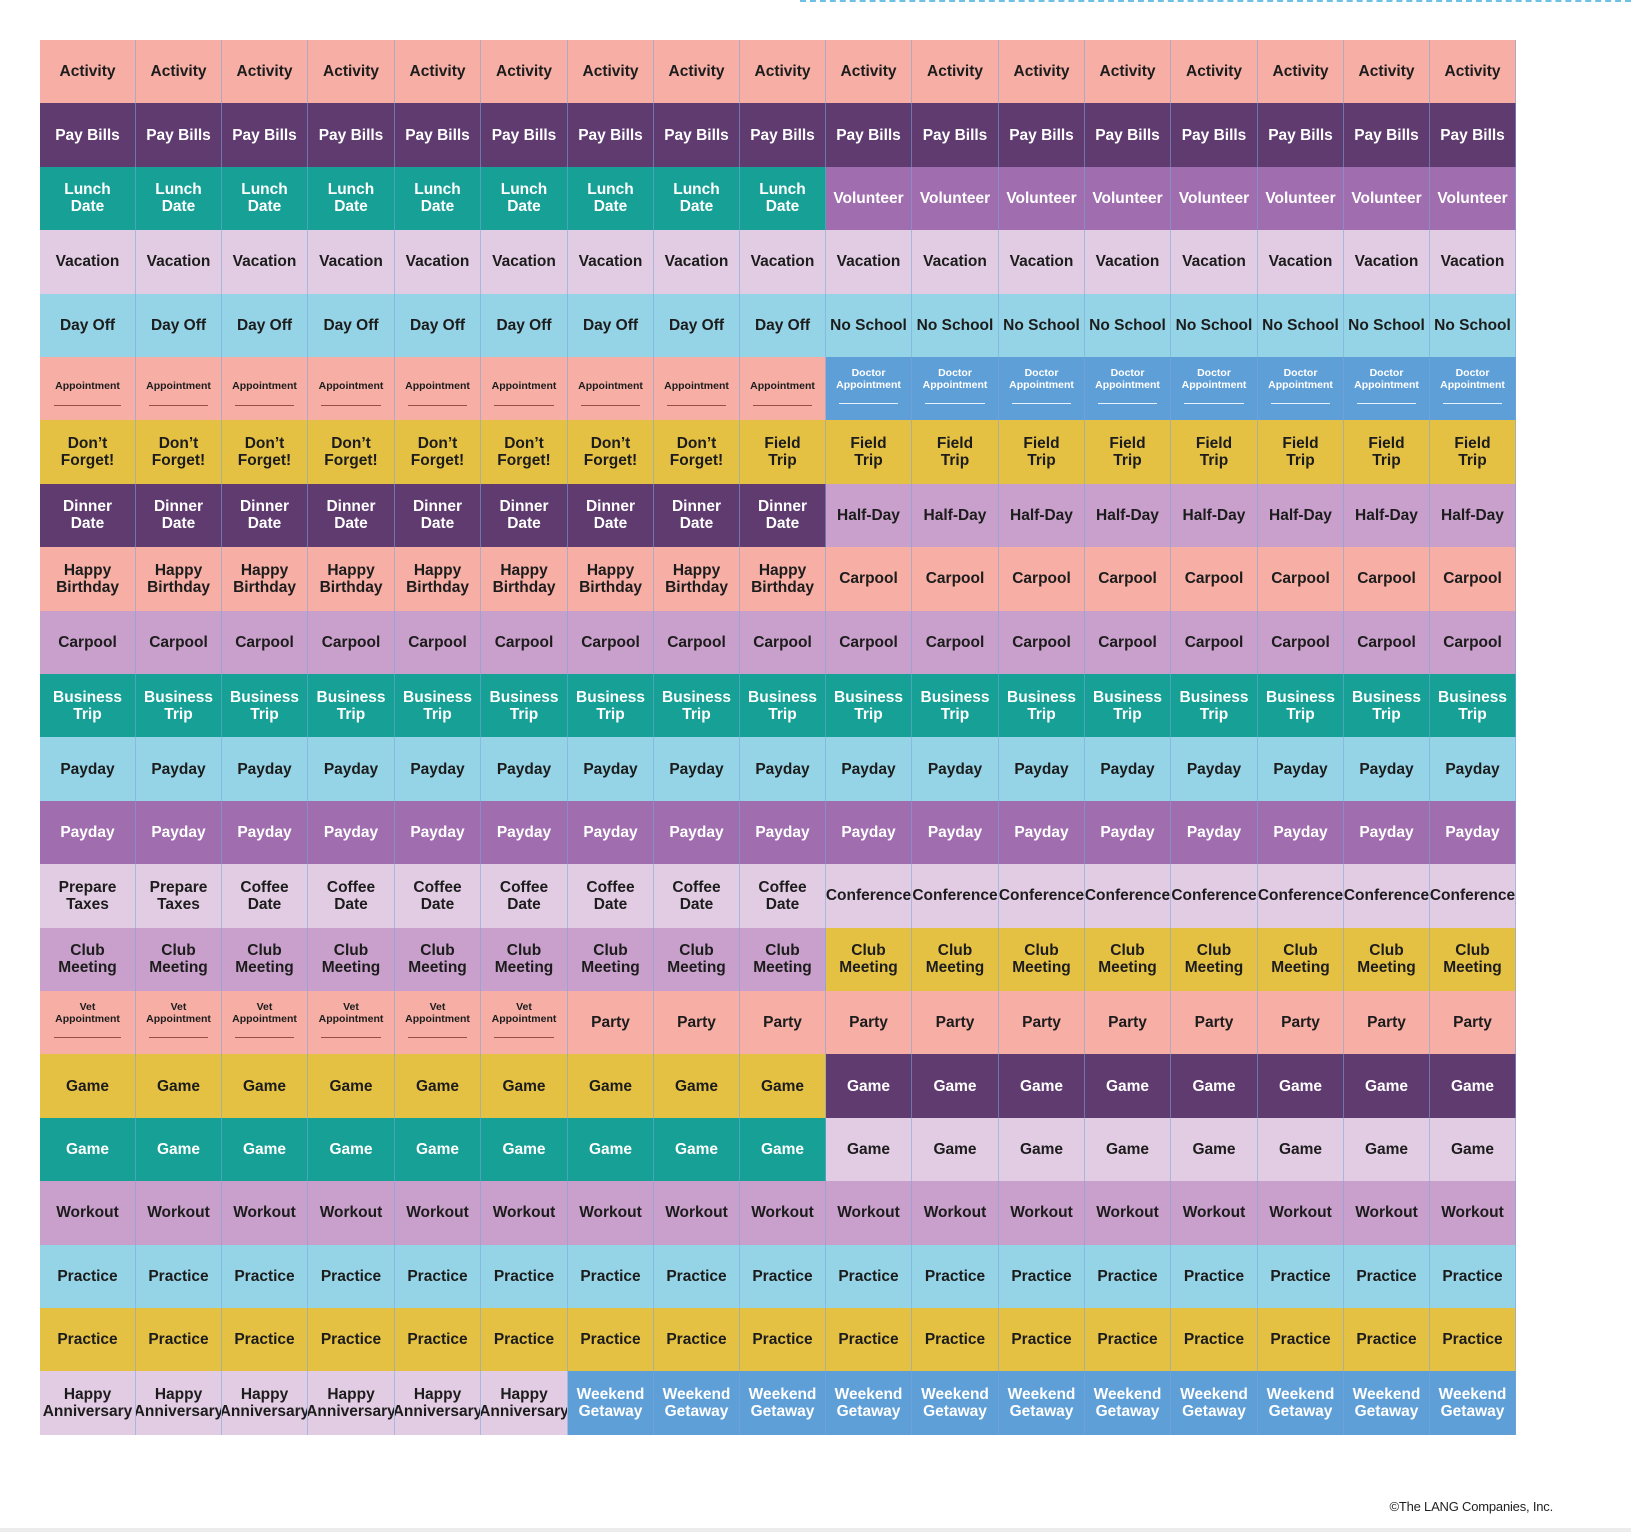  I want to click on sticker: Don’t Forget!, so click(697, 452).